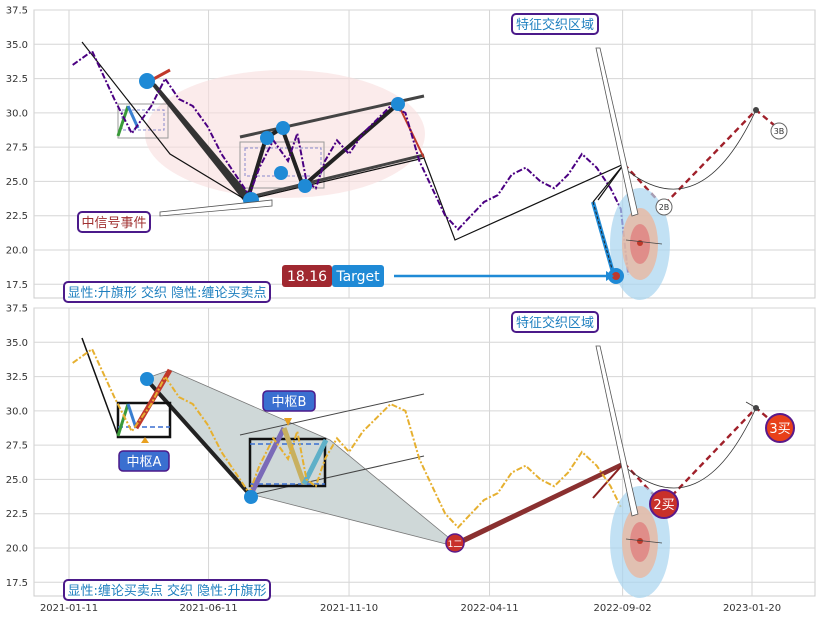 The height and width of the screenshot is (620, 822). Describe the element at coordinates (294, 456) in the screenshot. I see `zhongshu-b-gold` at that location.